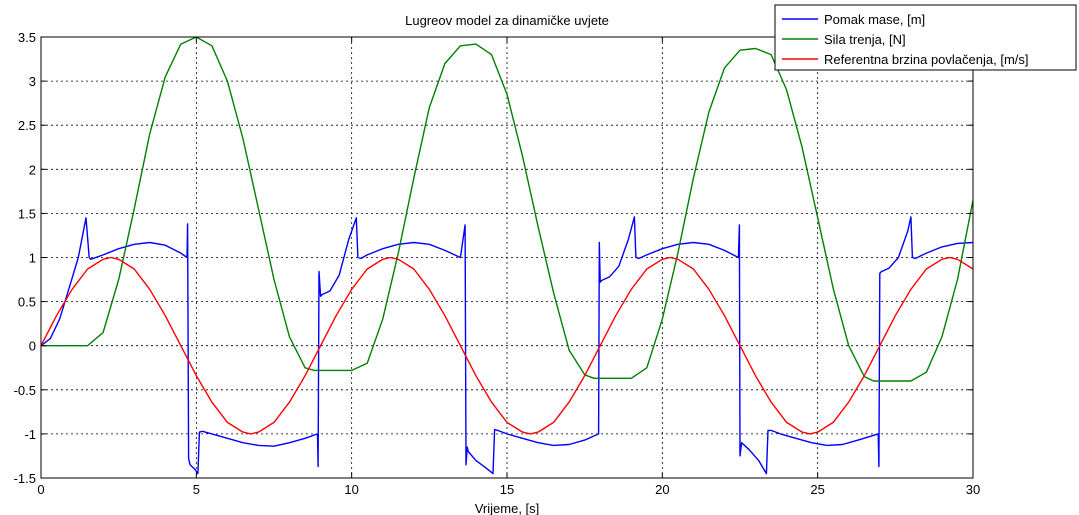 This screenshot has height=515, width=1079. I want to click on y-tick-label: -1.5, so click(25, 478).